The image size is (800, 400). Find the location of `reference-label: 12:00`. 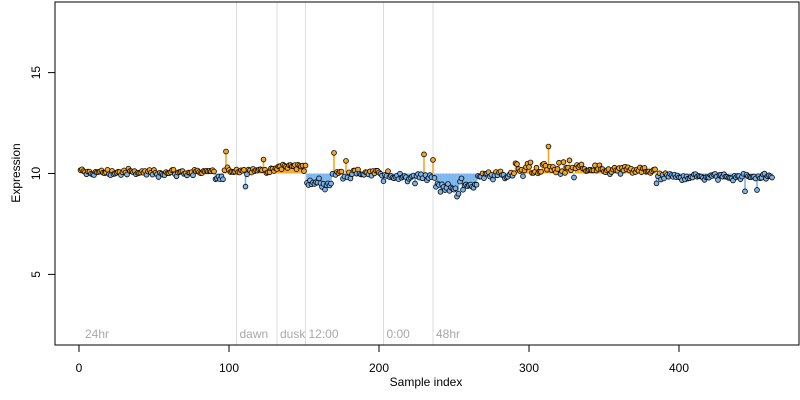

reference-label: 12:00 is located at coordinates (324, 334).